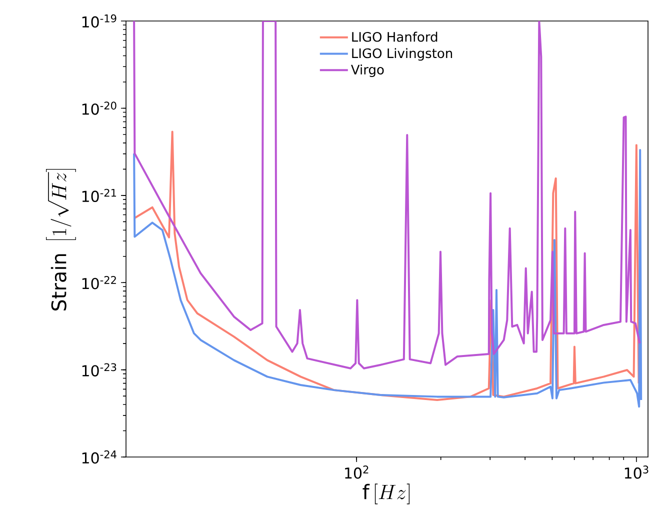  What do you see at coordinates (356, 472) in the screenshot?
I see `x-tick-label: 10$^{2}$` at bounding box center [356, 472].